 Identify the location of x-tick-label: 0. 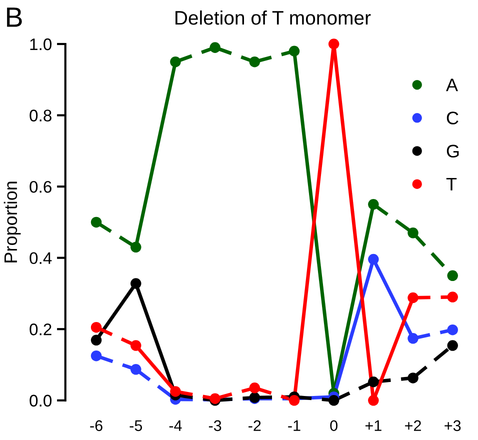
(334, 426).